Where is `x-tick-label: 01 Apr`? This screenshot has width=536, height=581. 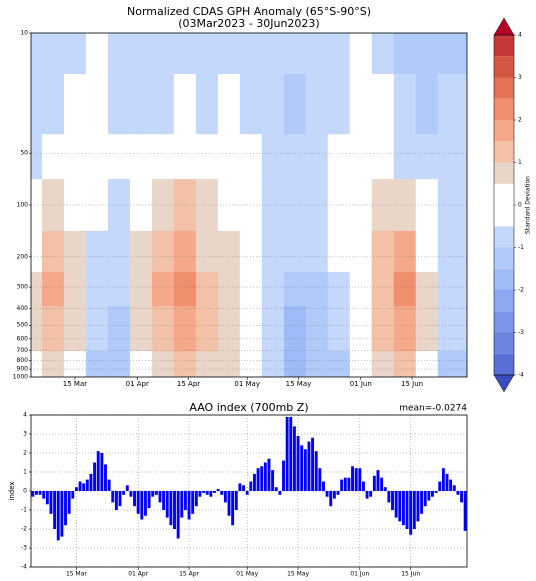 x-tick-label: 01 Apr is located at coordinates (138, 574).